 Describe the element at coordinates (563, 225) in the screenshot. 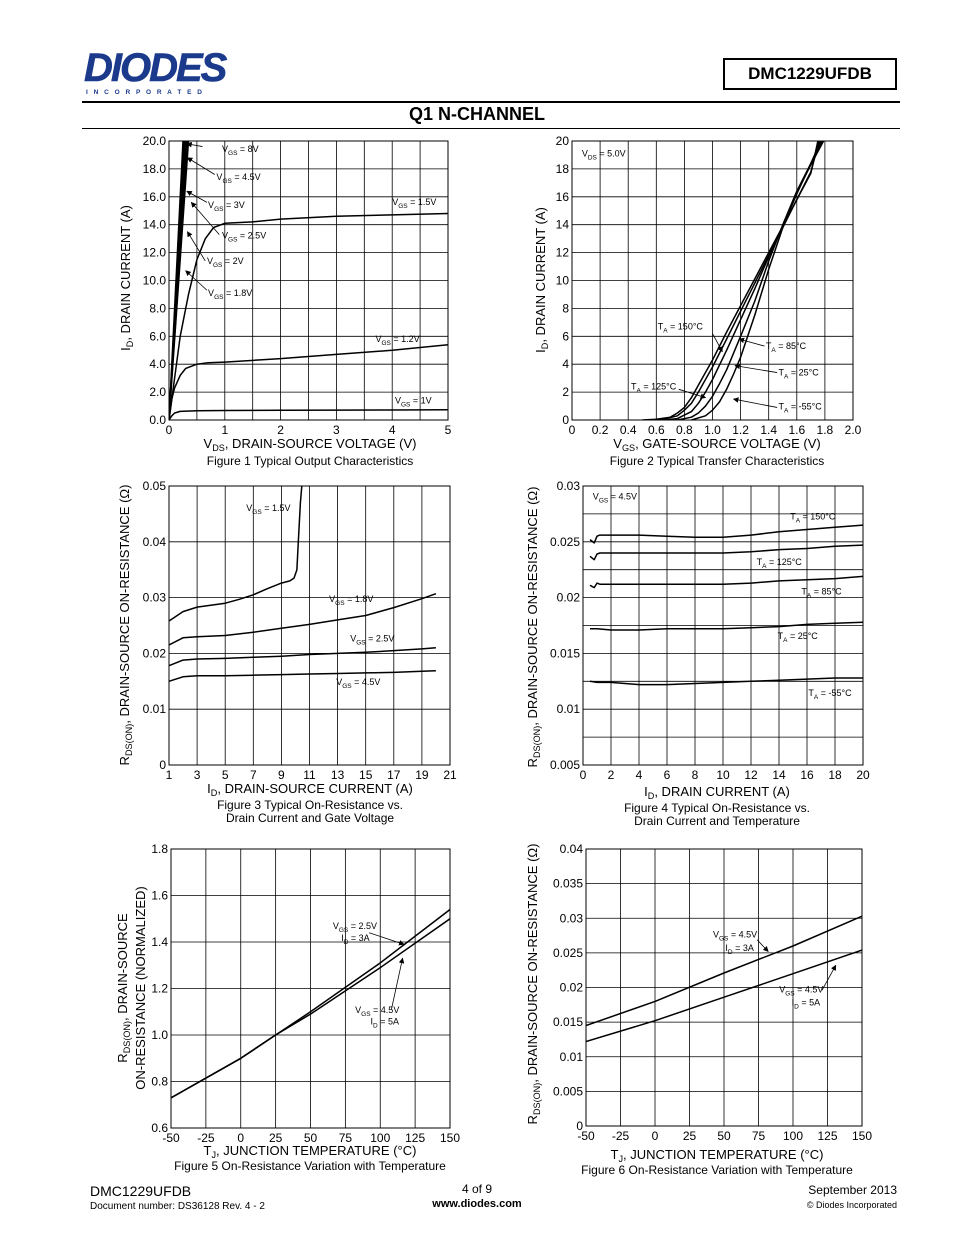

I see `y-tick-label: 14` at that location.